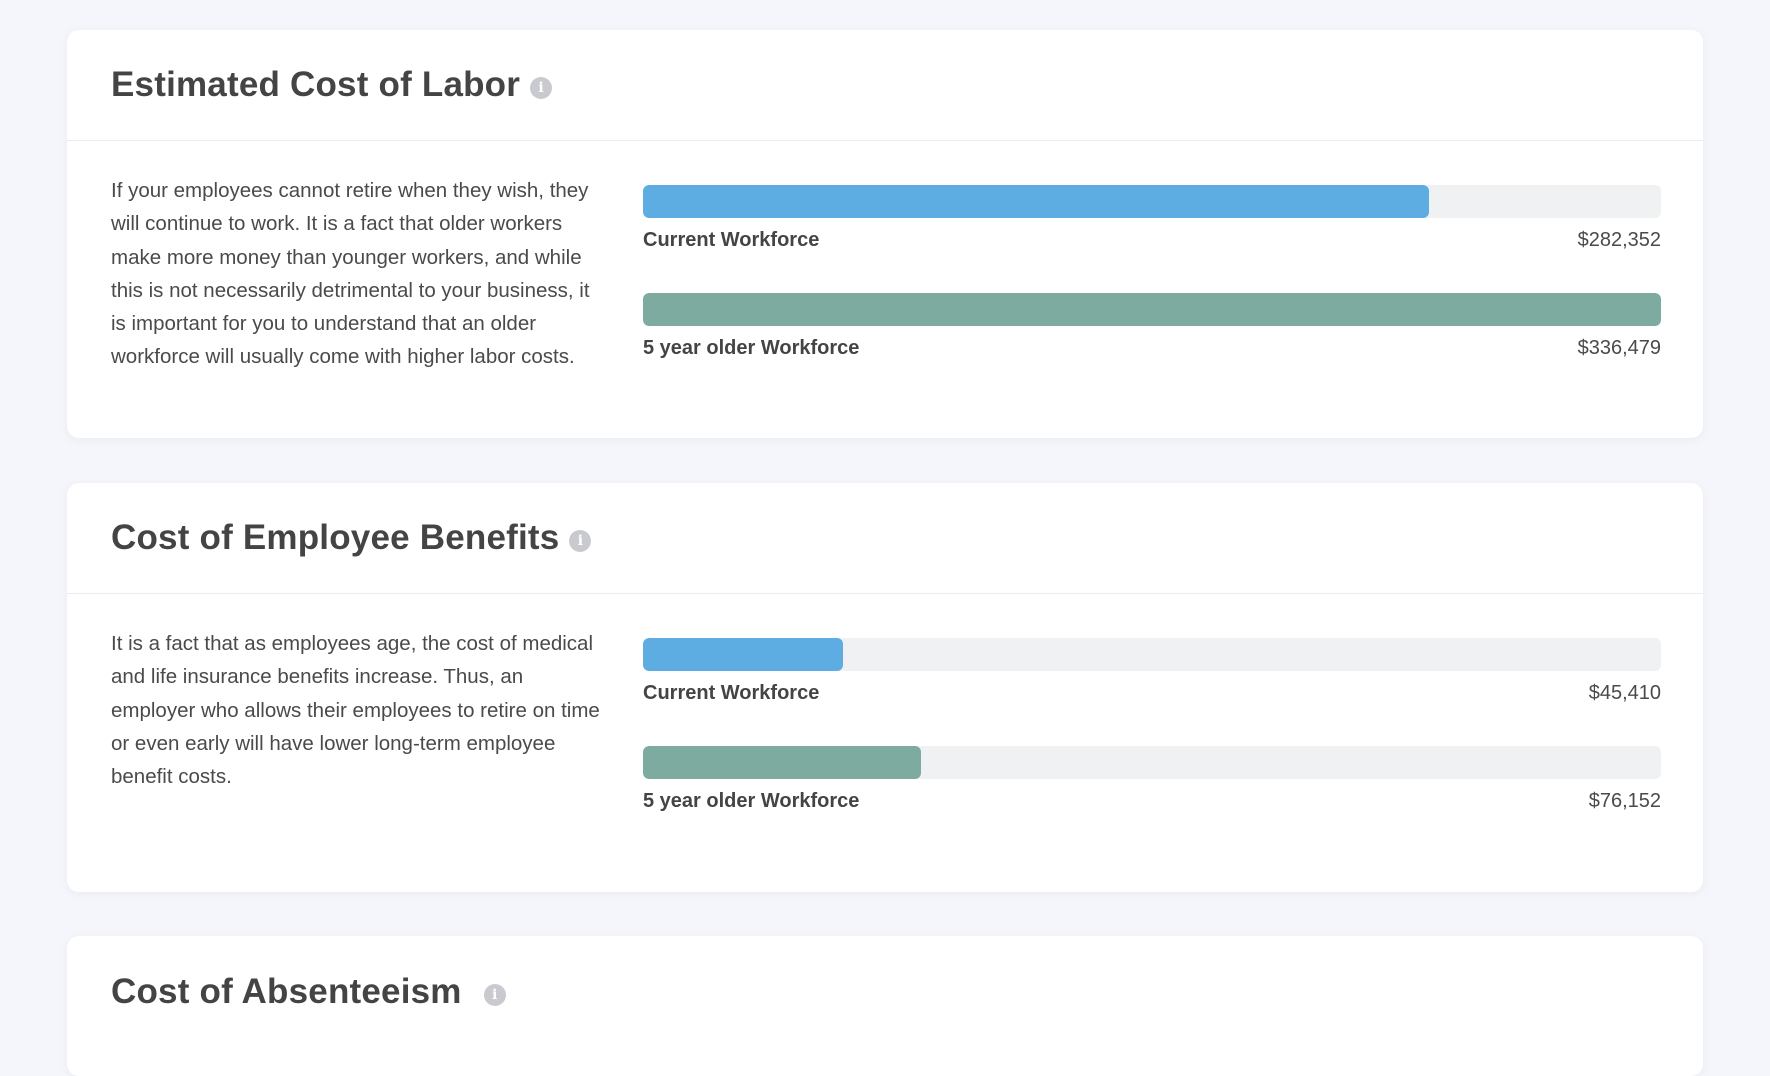 The image size is (1770, 1076). I want to click on bar-value: $45,410, so click(1624, 693).